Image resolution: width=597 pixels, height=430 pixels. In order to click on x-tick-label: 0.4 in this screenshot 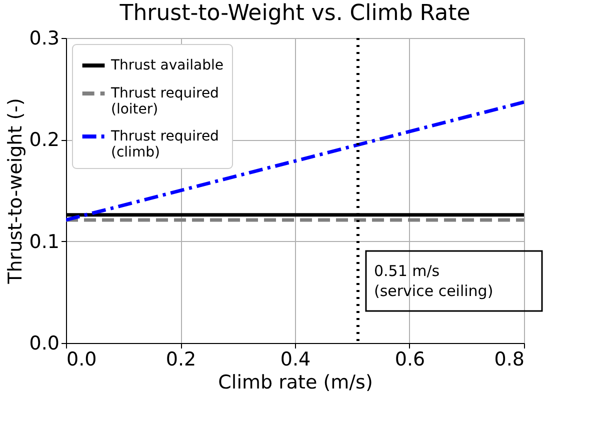, I will do `click(295, 359)`.